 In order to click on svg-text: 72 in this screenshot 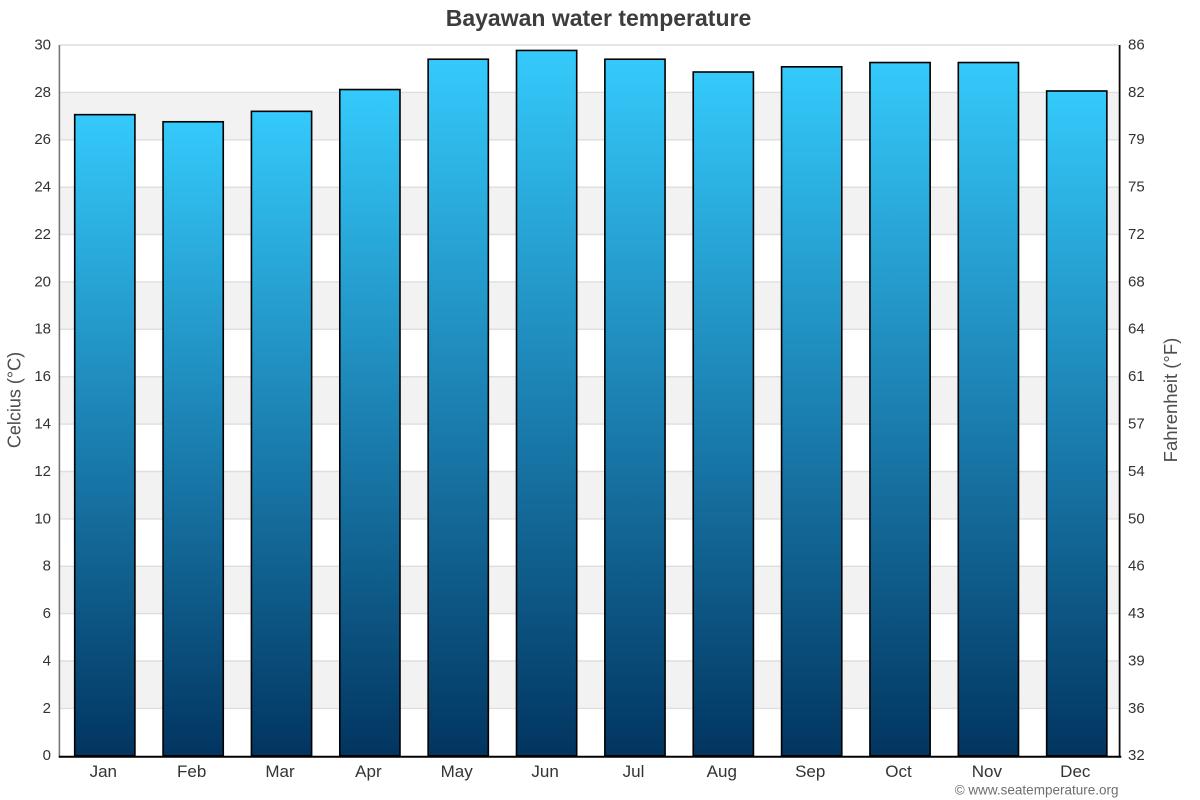, I will do `click(1136, 234)`.